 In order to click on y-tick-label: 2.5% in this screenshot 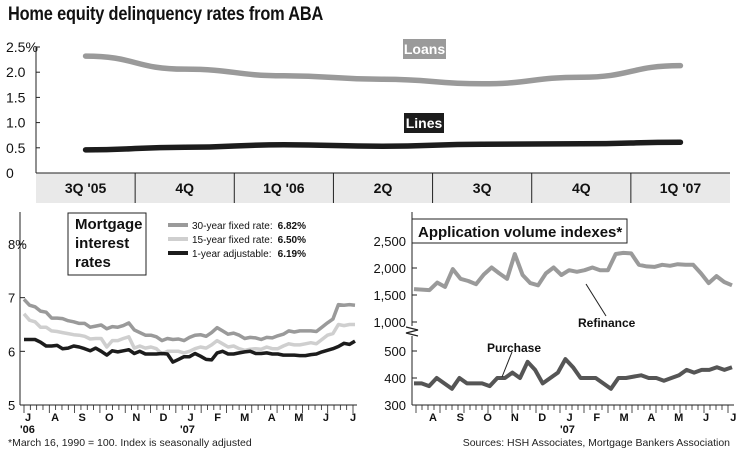, I will do `click(22, 47)`.